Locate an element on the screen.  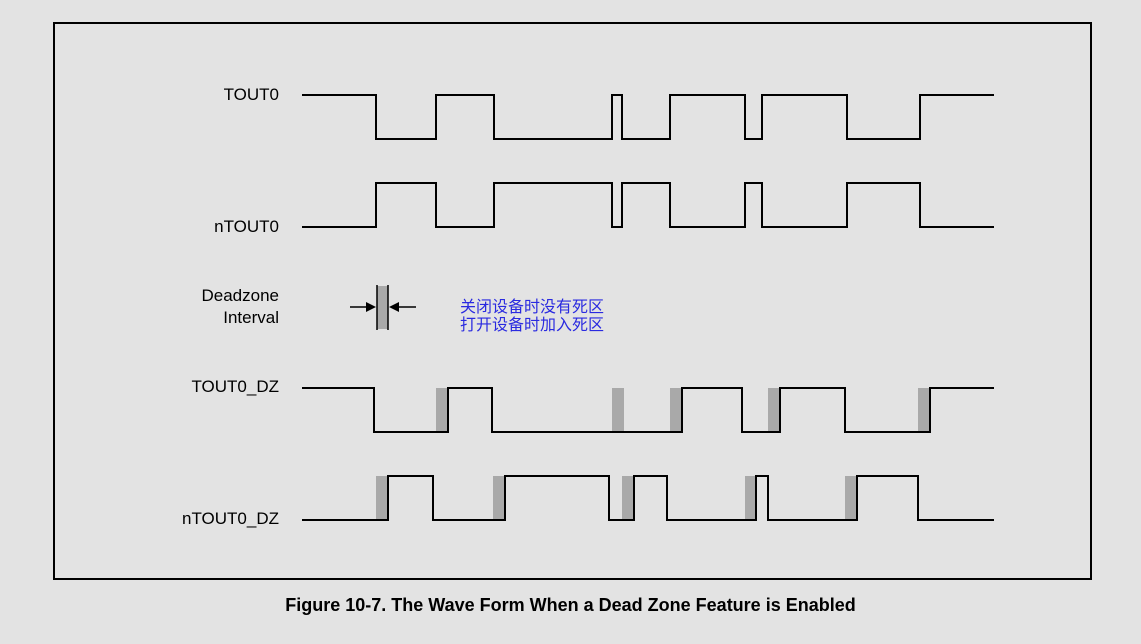
waveform-ntout0 is located at coordinates (648, 205).